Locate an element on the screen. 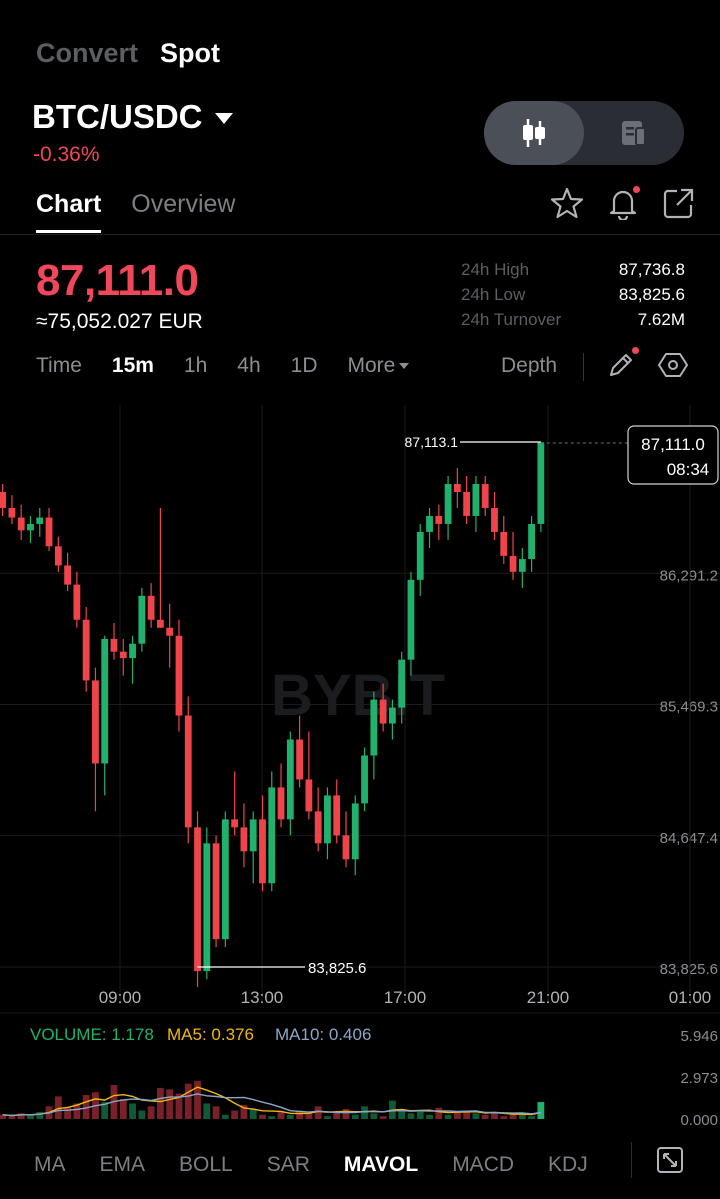  indicator-mavol: MAVOL is located at coordinates (381, 1164).